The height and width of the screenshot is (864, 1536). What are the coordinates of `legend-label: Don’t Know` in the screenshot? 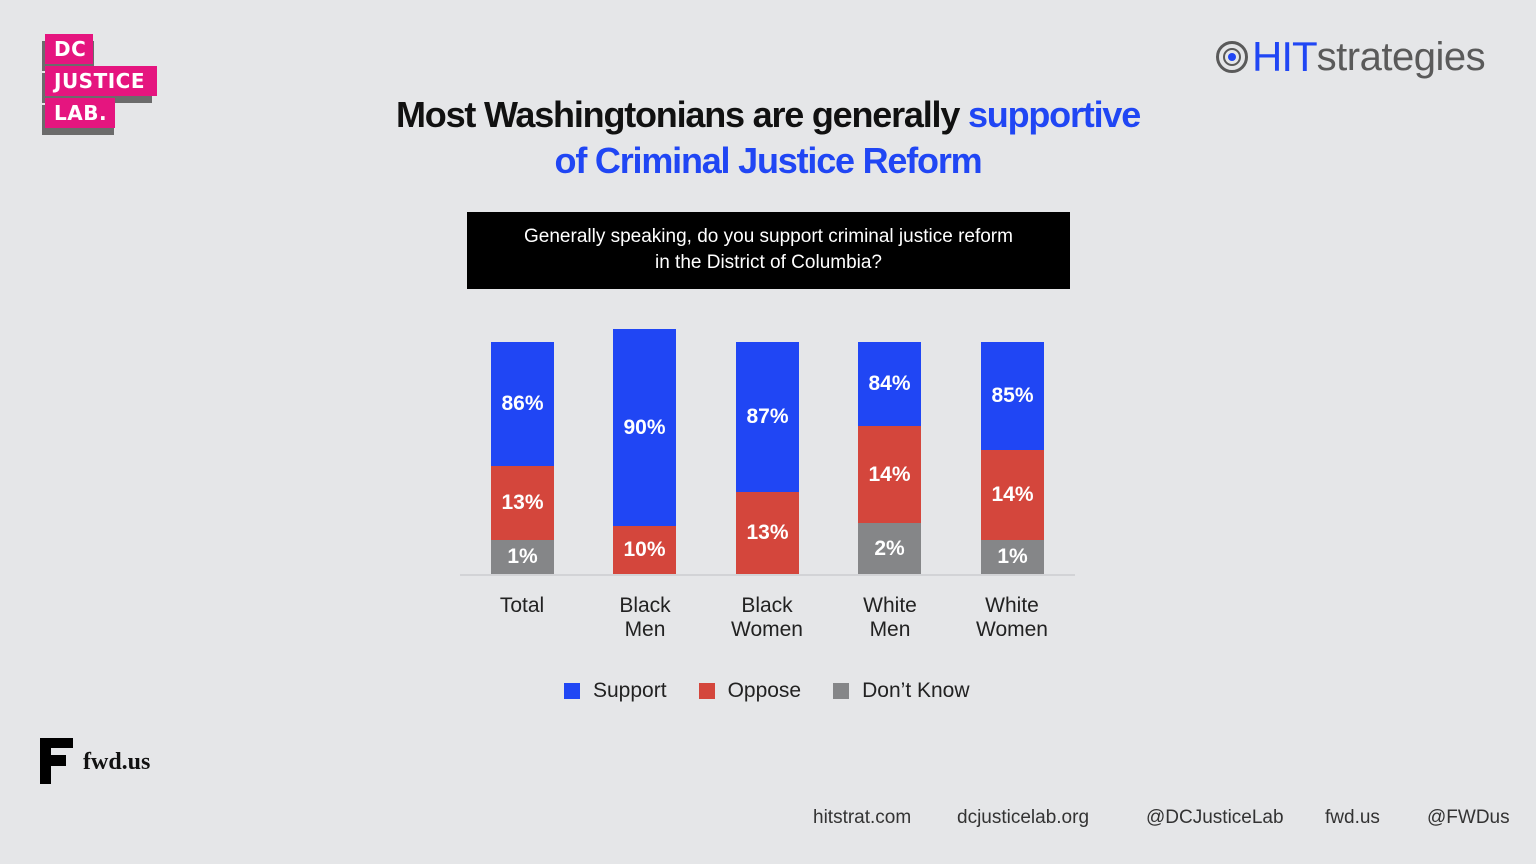 It's located at (916, 690).